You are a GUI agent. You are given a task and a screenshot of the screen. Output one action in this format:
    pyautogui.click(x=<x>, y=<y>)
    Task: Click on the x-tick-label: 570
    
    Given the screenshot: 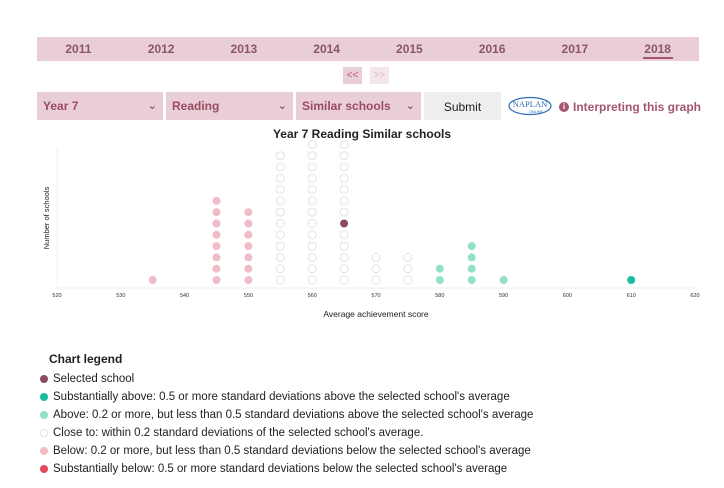 What is the action you would take?
    pyautogui.click(x=375, y=296)
    